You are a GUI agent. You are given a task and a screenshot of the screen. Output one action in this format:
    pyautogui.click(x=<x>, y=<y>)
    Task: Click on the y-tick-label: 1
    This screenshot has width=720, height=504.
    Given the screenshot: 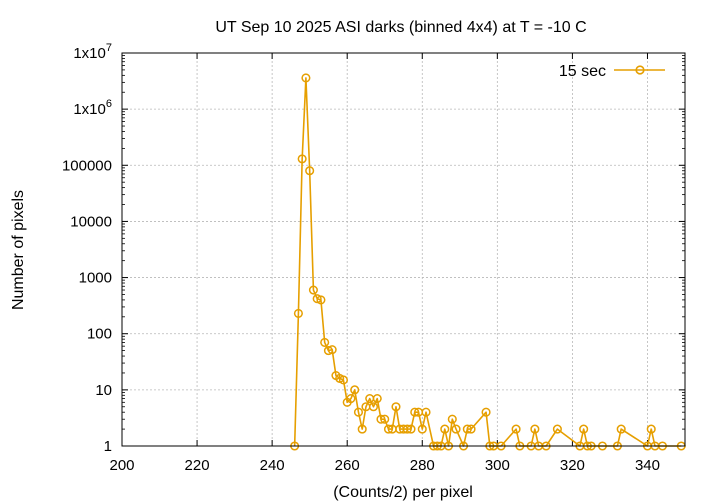 What is the action you would take?
    pyautogui.click(x=108, y=446)
    